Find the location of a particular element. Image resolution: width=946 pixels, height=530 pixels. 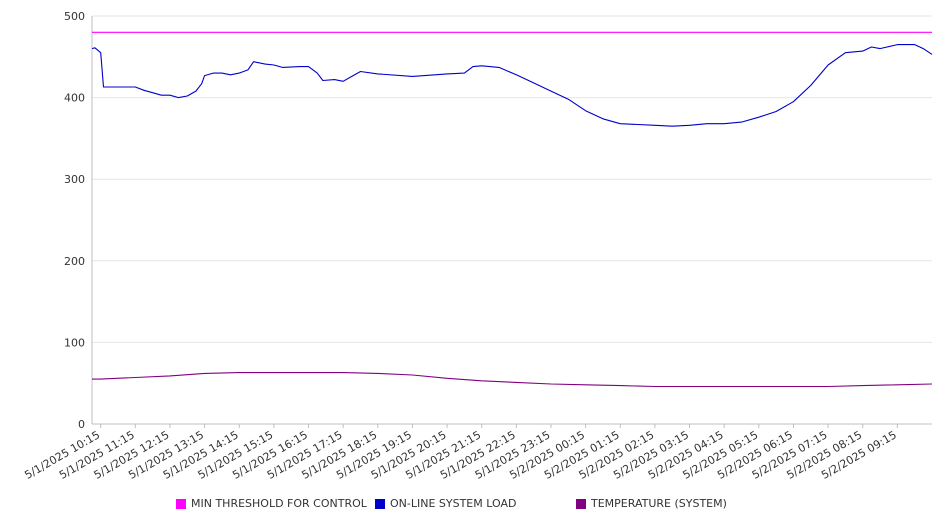

y-tick-label-400: 400 is located at coordinates (74, 98).